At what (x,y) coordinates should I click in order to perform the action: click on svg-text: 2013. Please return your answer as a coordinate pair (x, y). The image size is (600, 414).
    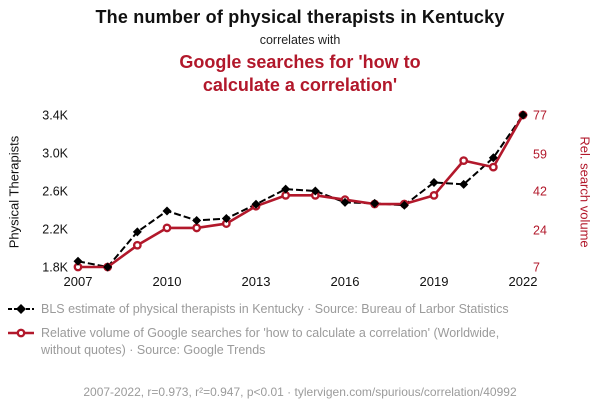
    Looking at the image, I should click on (256, 281).